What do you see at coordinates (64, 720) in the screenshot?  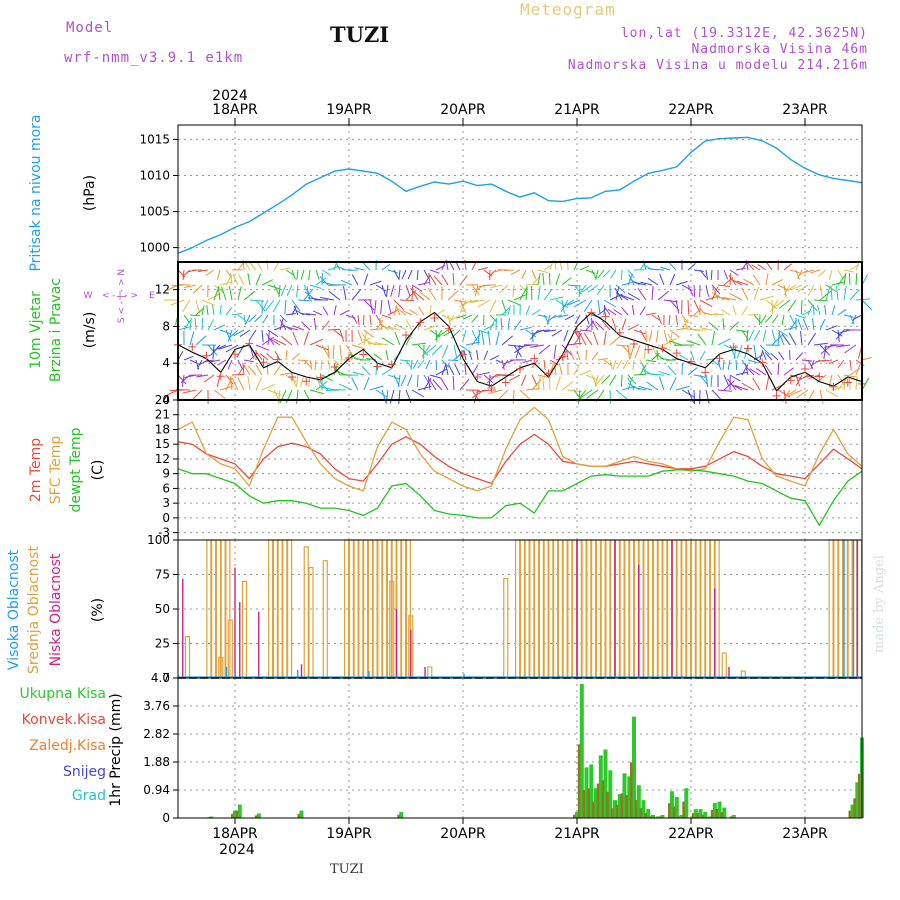 I see `precip-legend-item: Konvek.Kisa` at bounding box center [64, 720].